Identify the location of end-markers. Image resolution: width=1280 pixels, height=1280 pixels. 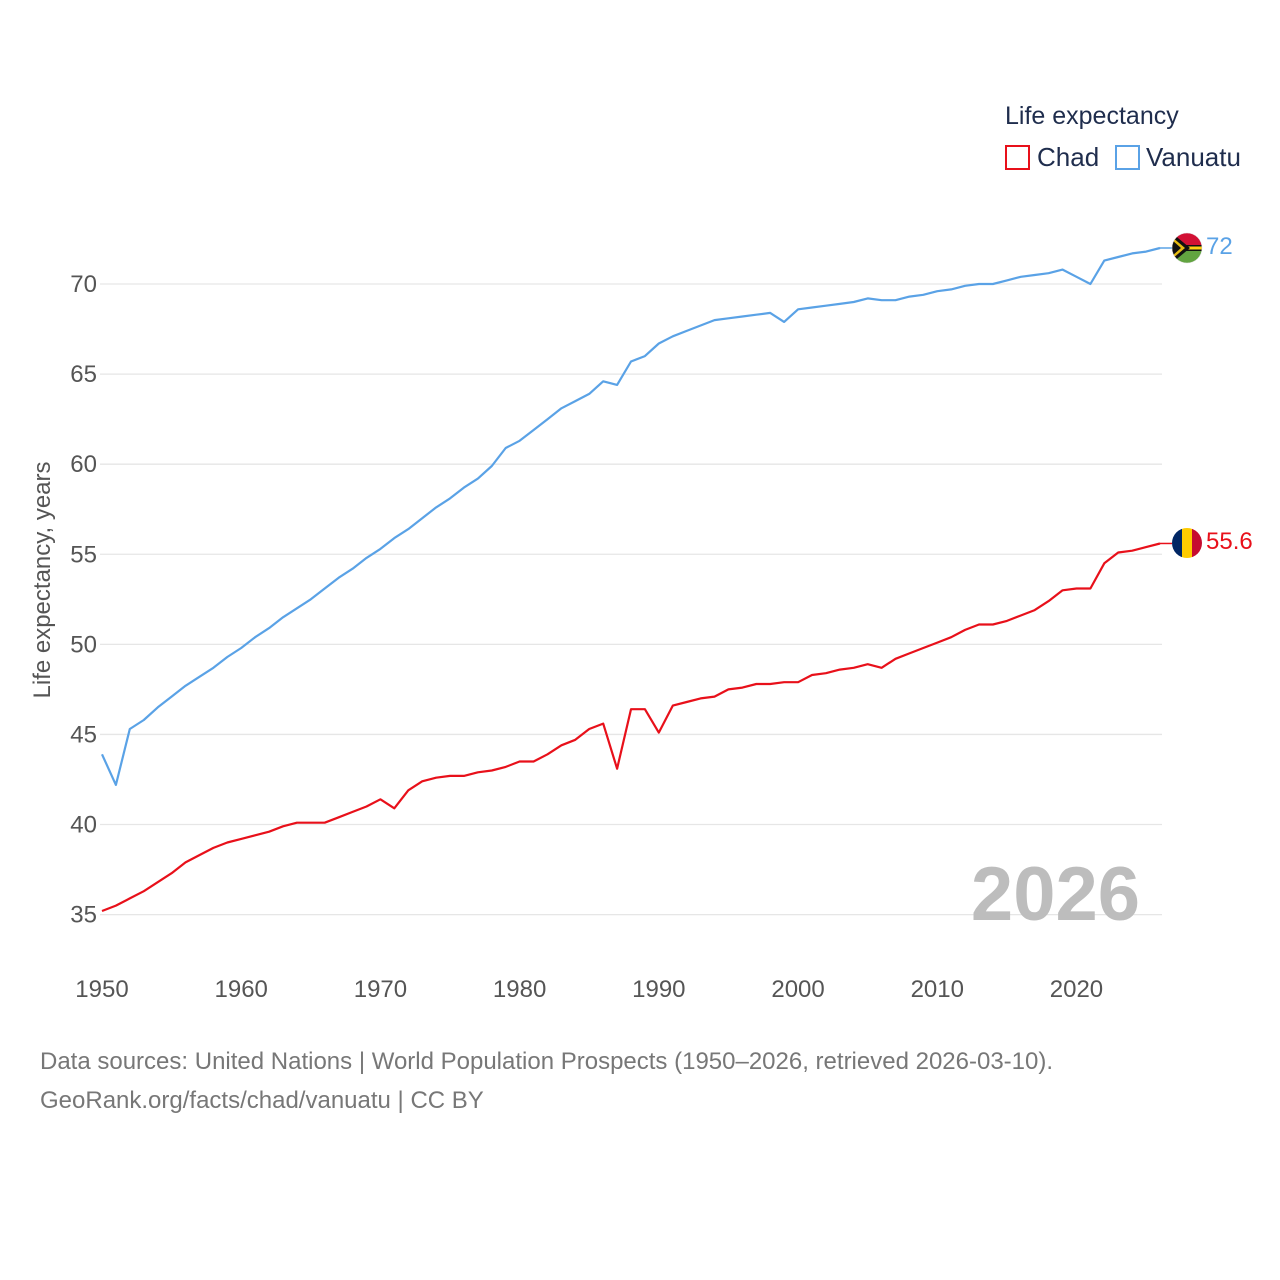
(1166, 396).